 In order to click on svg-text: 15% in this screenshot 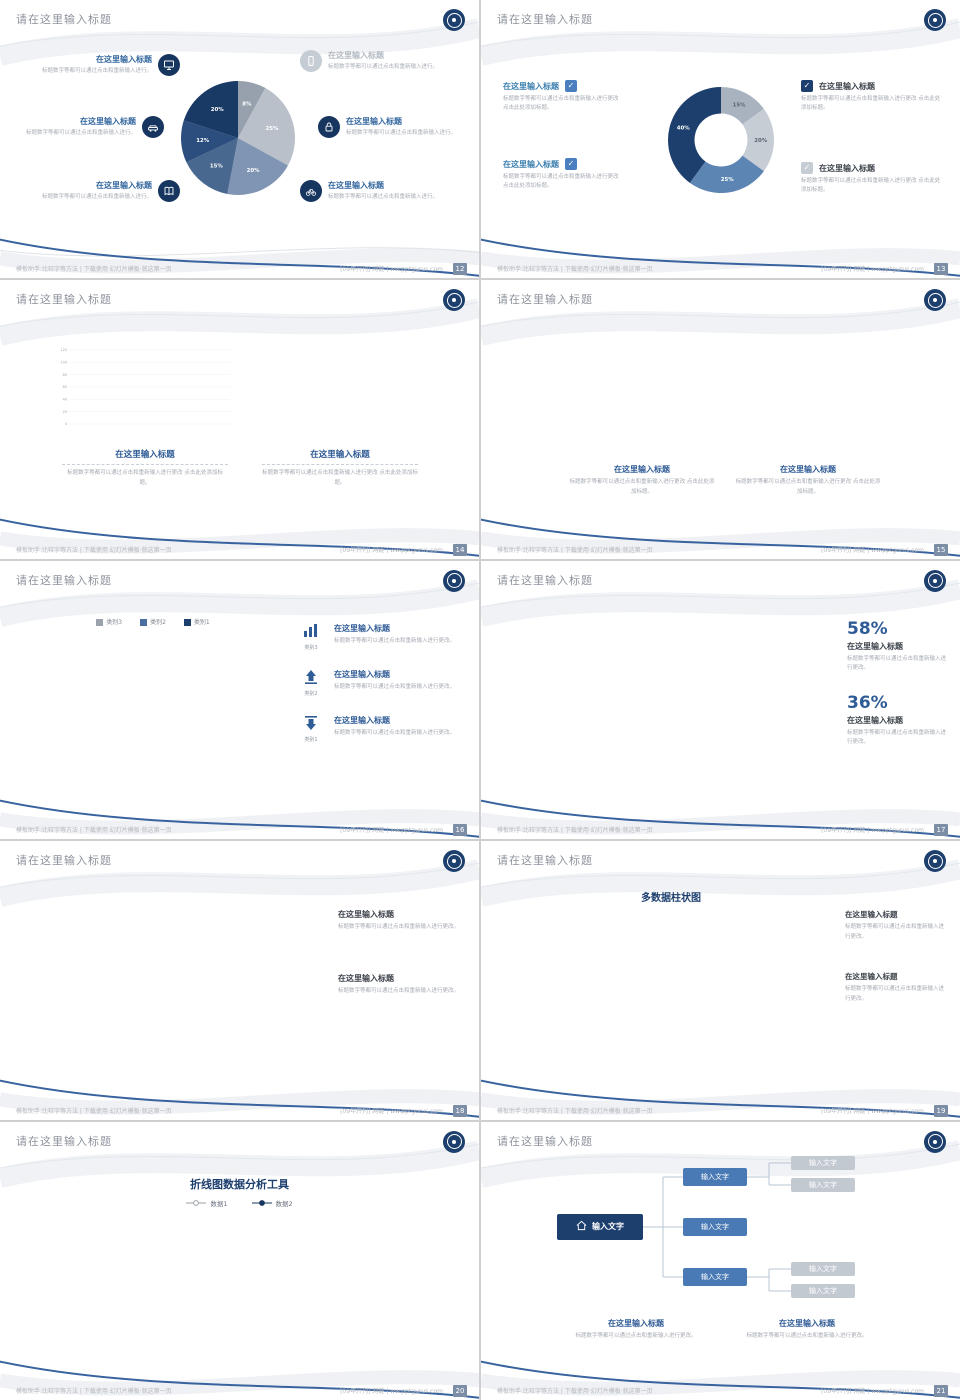, I will do `click(217, 167)`.